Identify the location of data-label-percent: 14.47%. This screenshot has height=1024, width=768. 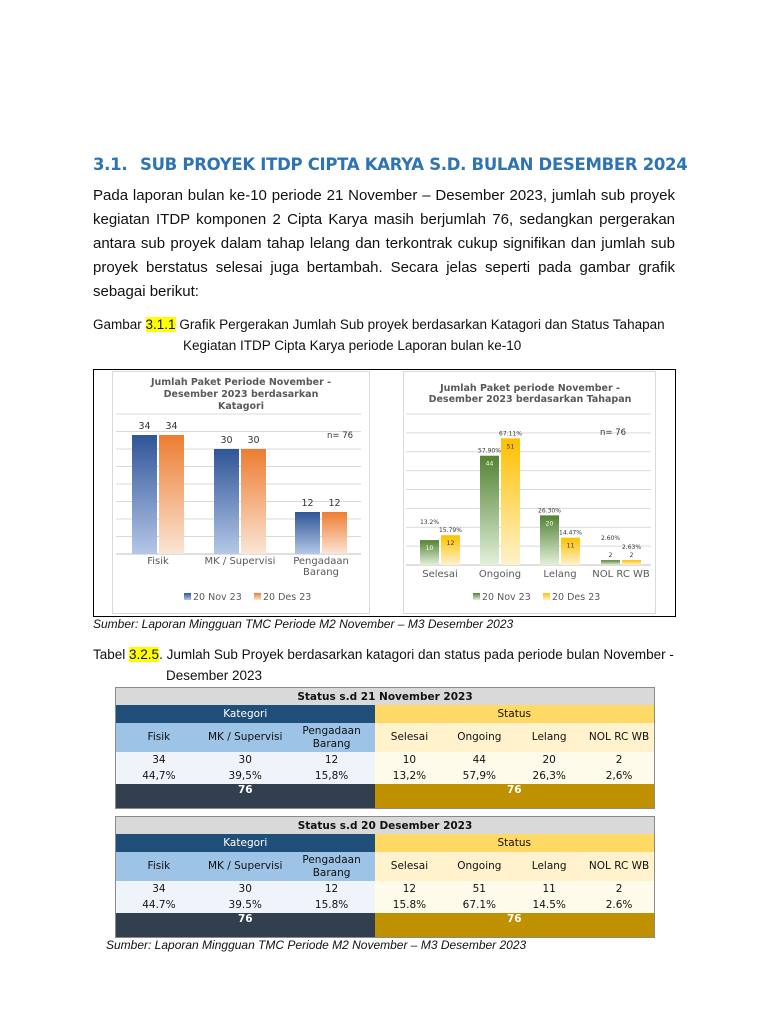
(570, 533).